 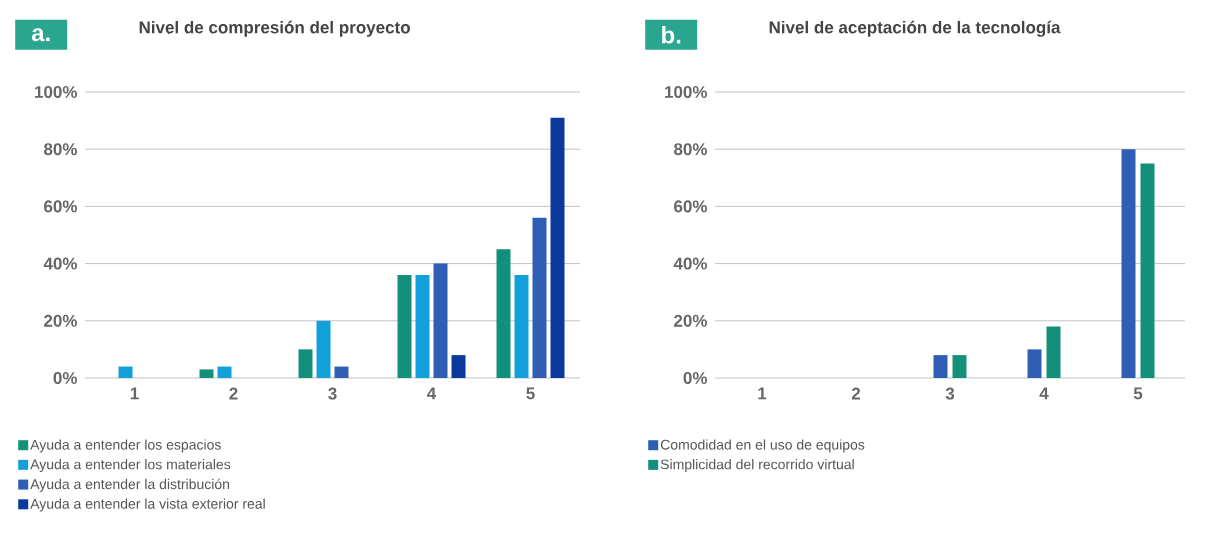 I want to click on legend-label: Ayuda a entender los materiales, so click(x=130, y=466).